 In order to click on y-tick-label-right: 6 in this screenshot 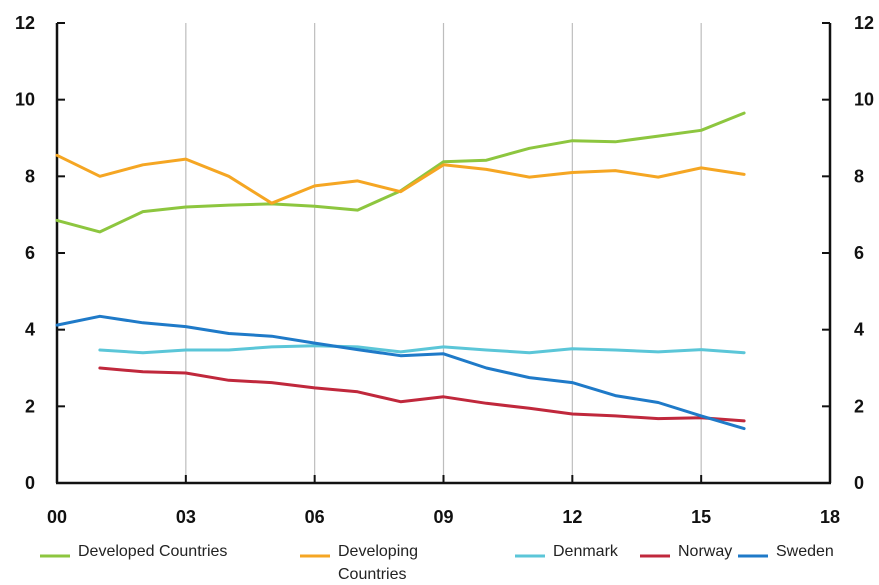, I will do `click(859, 253)`.